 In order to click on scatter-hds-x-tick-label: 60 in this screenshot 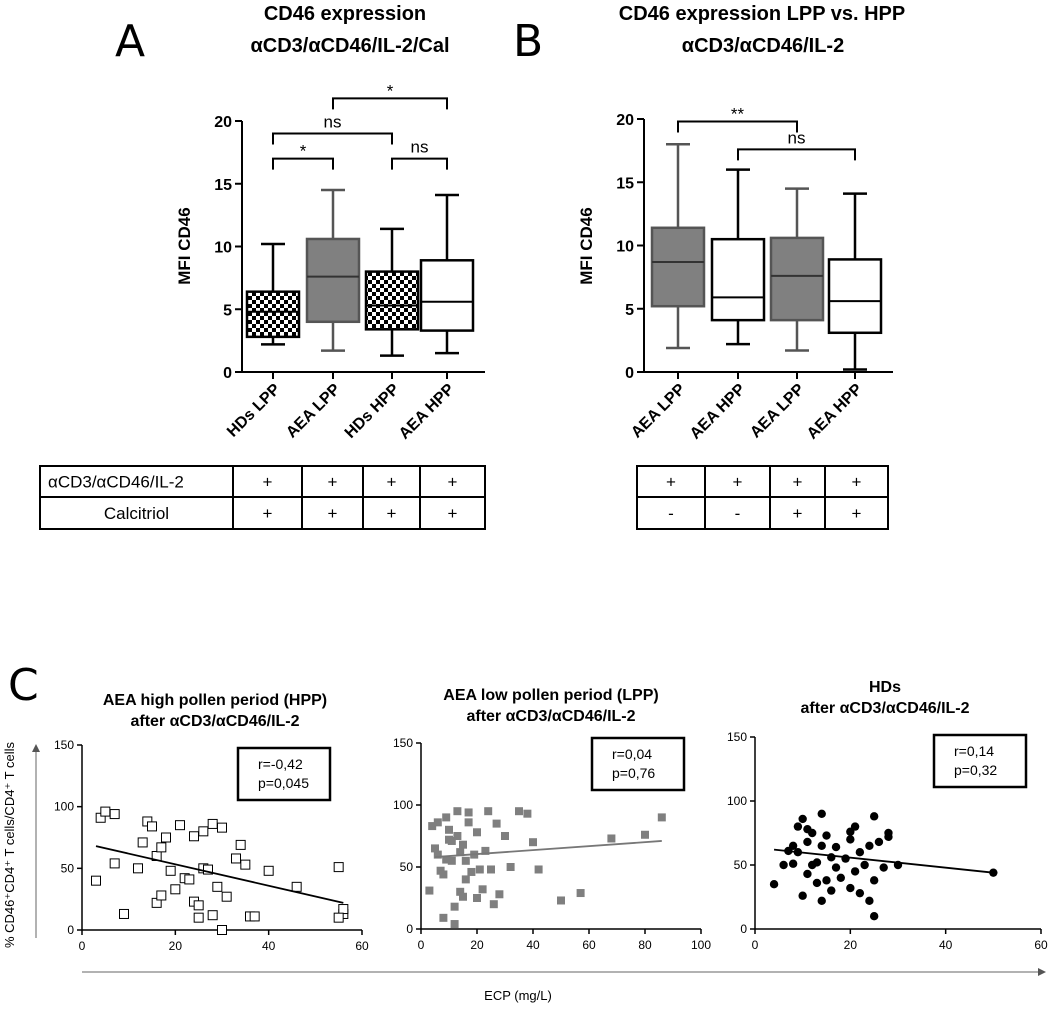, I will do `click(1041, 945)`.